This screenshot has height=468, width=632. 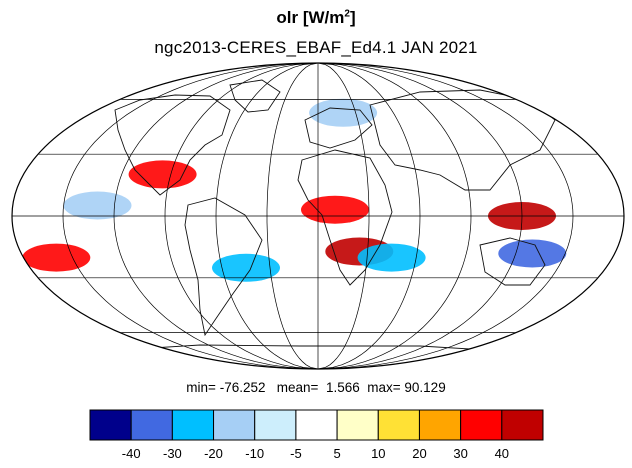 What do you see at coordinates (297, 387) in the screenshot?
I see `stat-mean-label: mean=` at bounding box center [297, 387].